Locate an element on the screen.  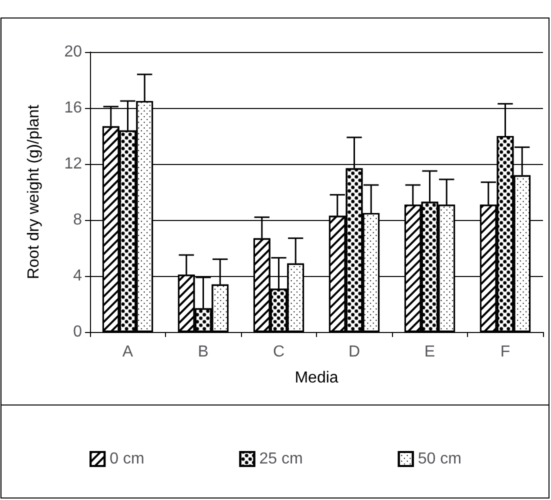
y-tick-label: 8 is located at coordinates (77, 220).